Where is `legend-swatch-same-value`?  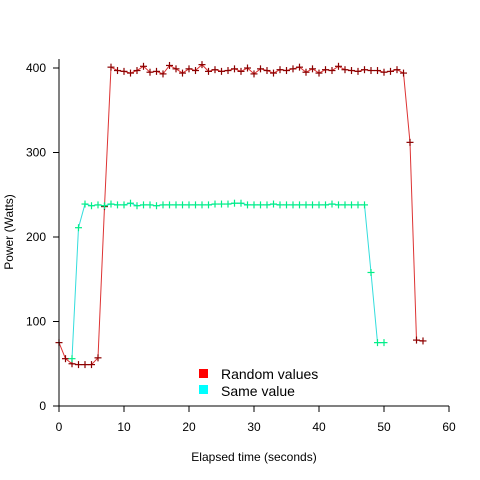
legend-swatch-same-value is located at coordinates (203, 389).